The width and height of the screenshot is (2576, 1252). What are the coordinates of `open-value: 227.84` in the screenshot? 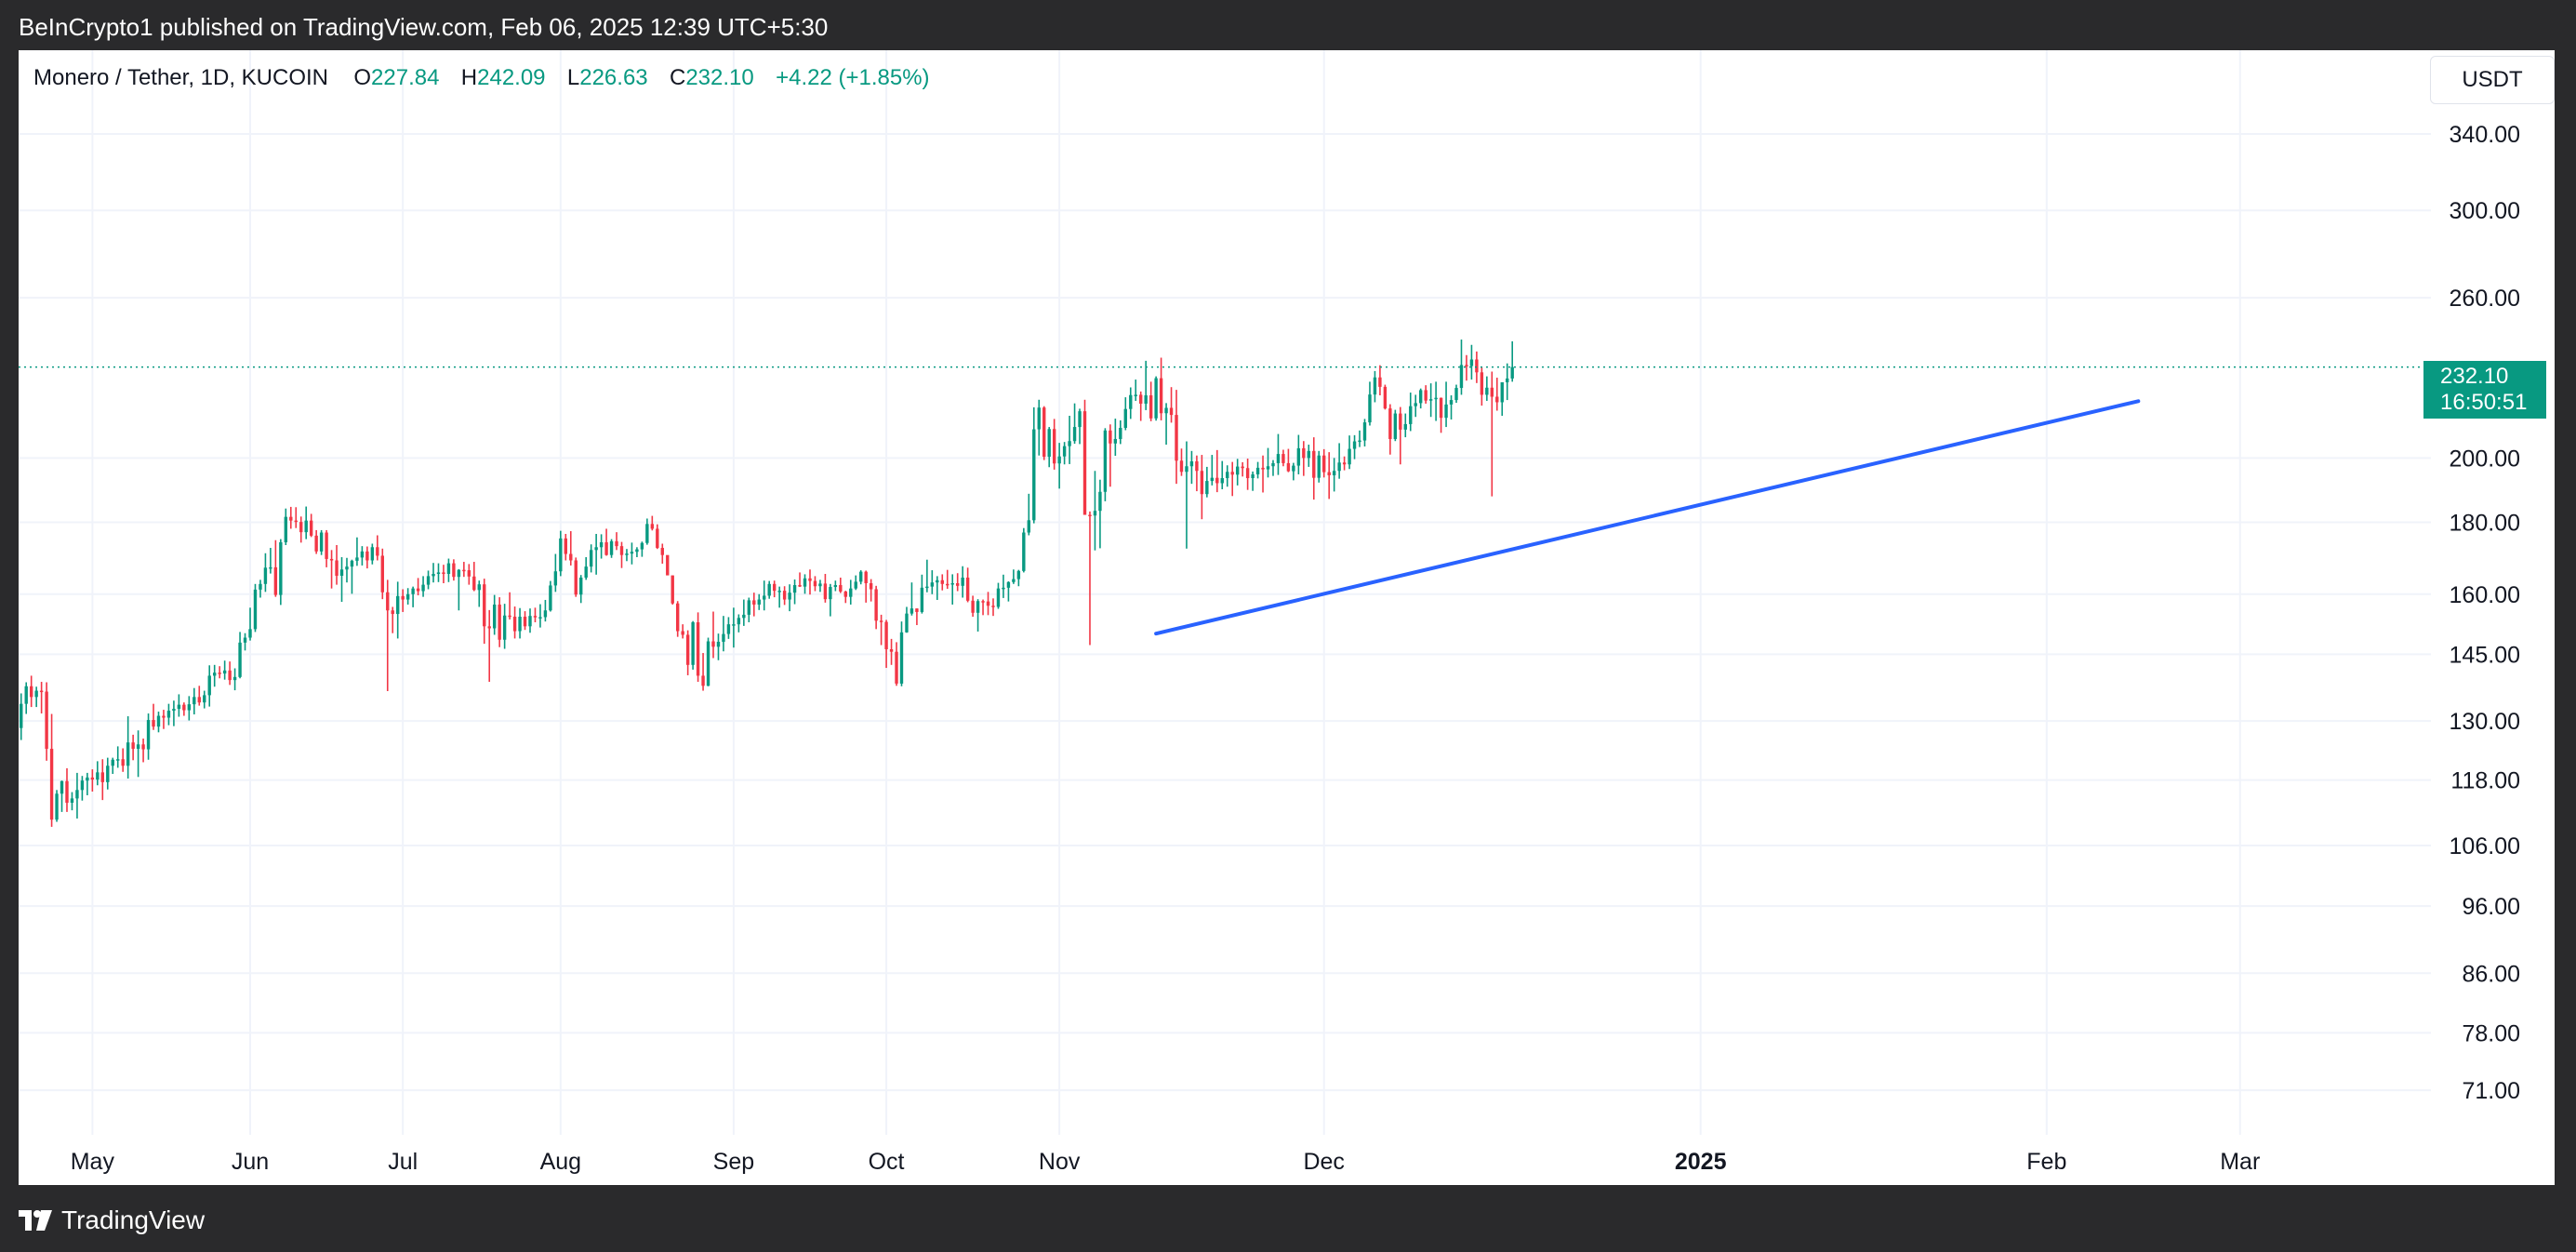 It's located at (405, 77).